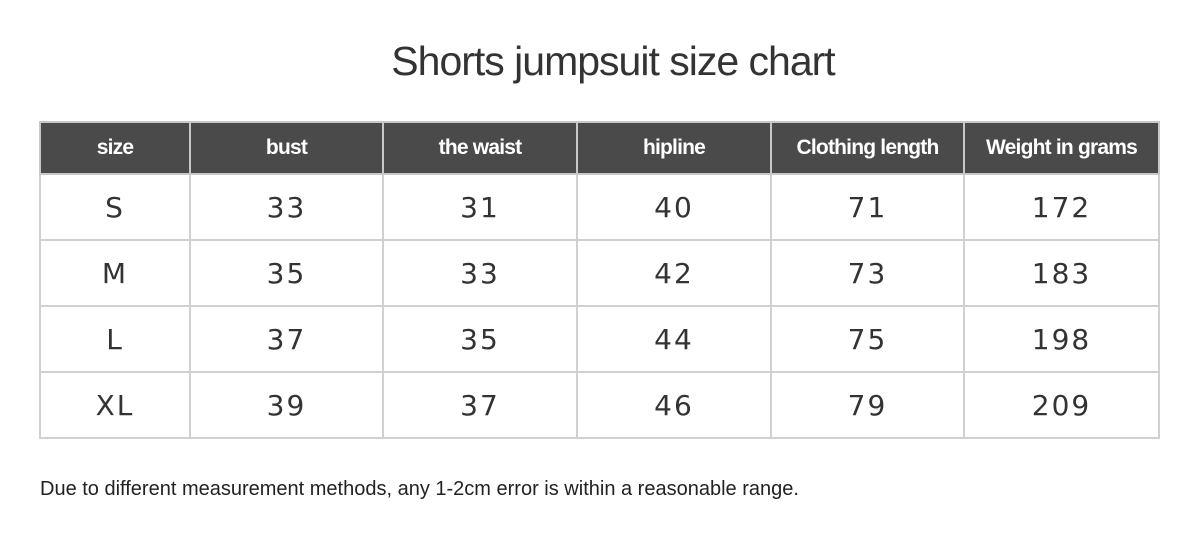 The image size is (1201, 550). Describe the element at coordinates (480, 273) in the screenshot. I see `cell-waist: 33` at that location.